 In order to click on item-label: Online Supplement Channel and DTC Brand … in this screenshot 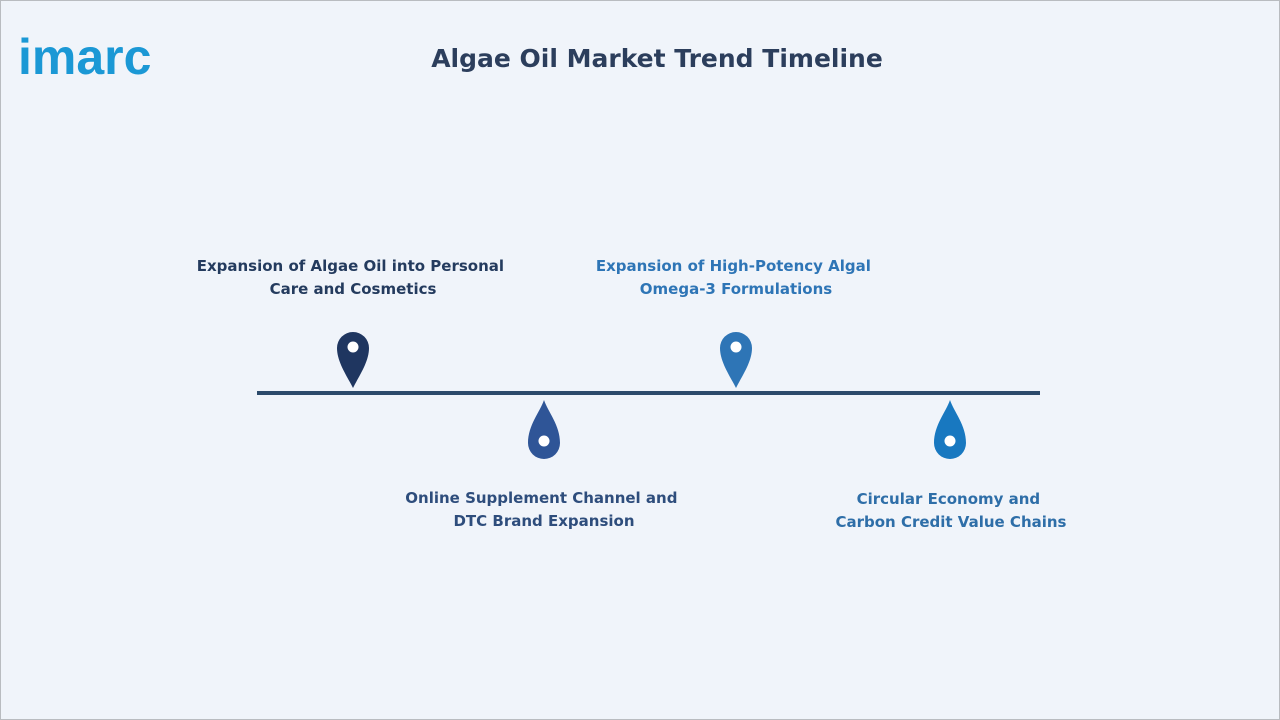, I will do `click(543, 509)`.